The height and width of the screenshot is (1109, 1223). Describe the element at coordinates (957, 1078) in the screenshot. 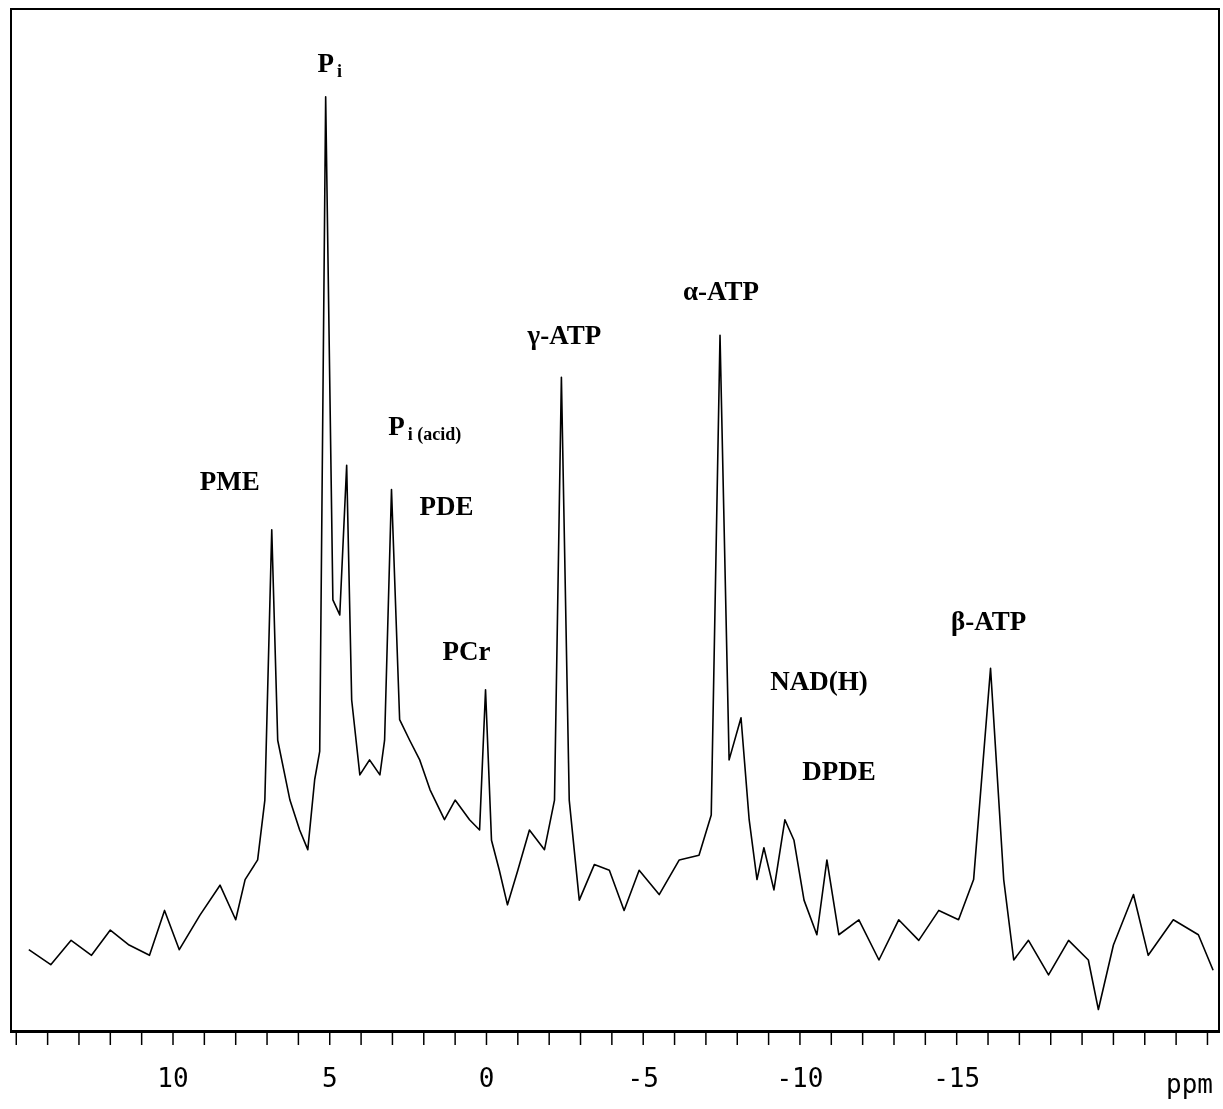

I see `x-tick-label: -15` at that location.